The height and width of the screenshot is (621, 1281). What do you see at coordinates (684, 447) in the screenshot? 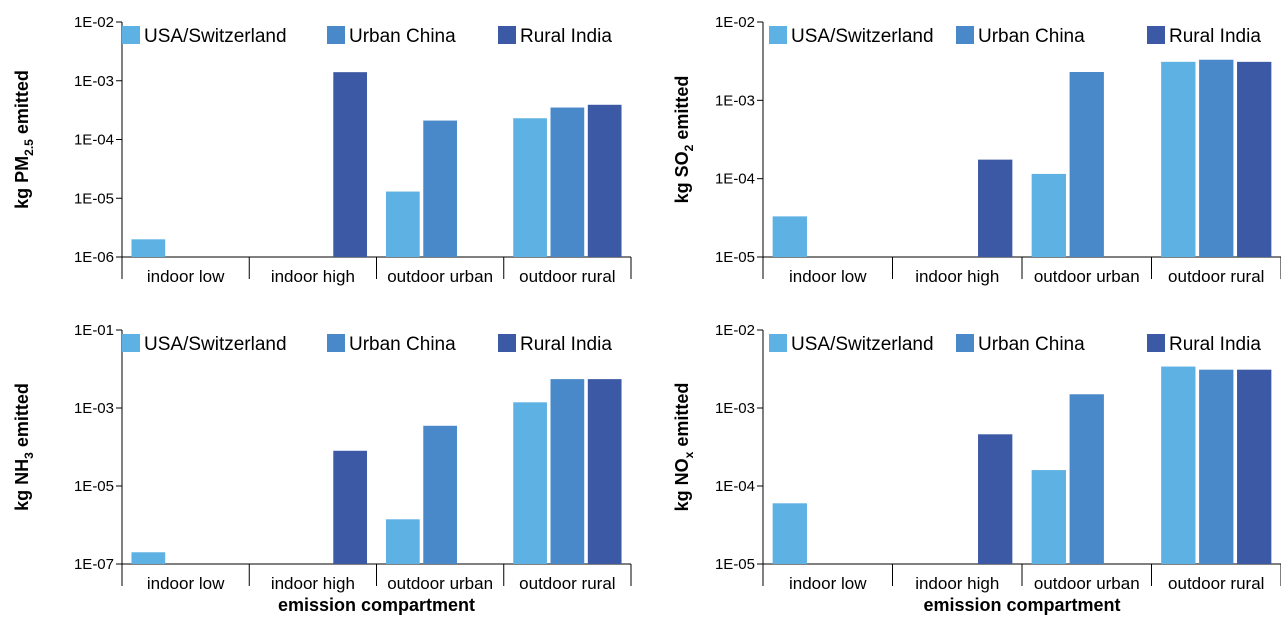
I see `y-axis-label: kg NOx emitted` at bounding box center [684, 447].